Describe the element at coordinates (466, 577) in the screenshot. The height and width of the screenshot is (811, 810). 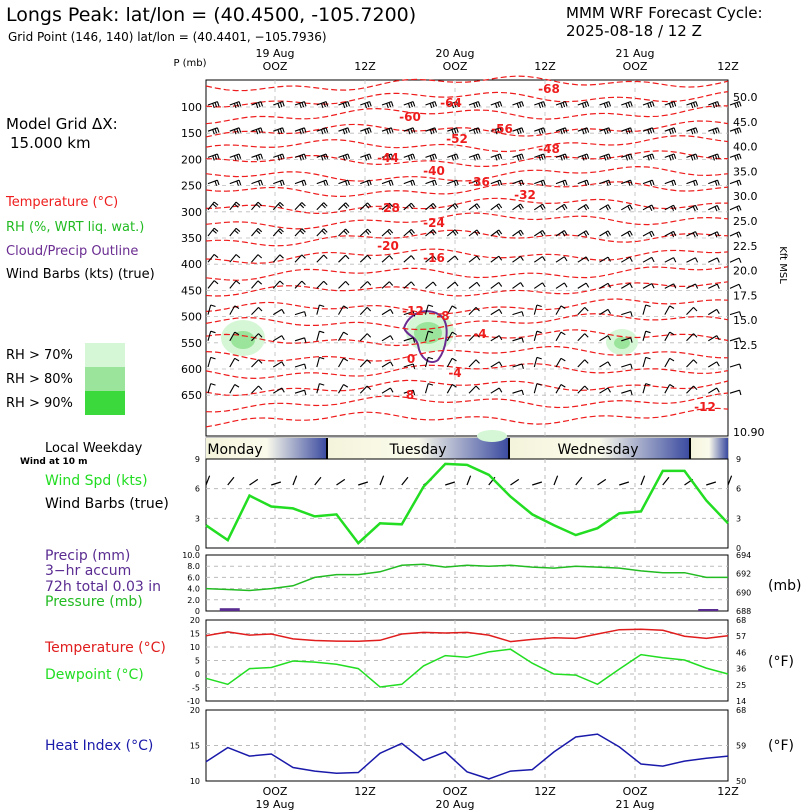
I see `pressure-line` at that location.